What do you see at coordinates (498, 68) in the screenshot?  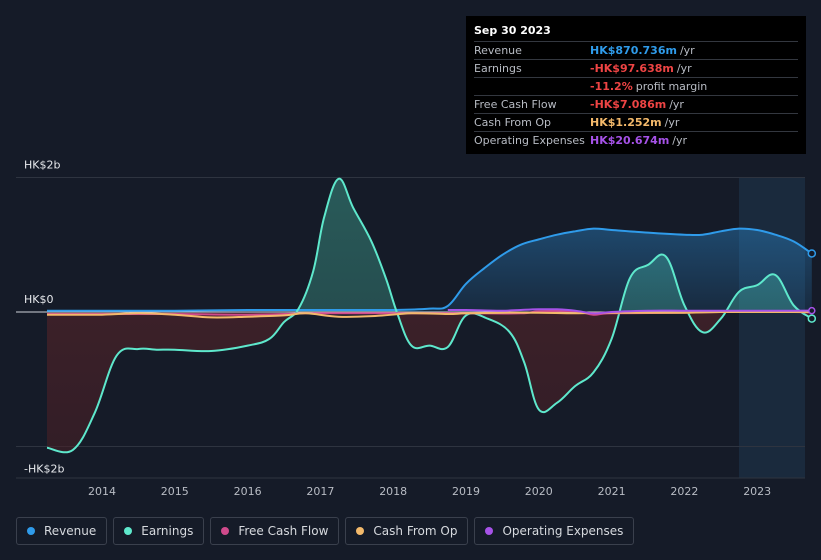 I see `tooltip-row-label: Earnings` at bounding box center [498, 68].